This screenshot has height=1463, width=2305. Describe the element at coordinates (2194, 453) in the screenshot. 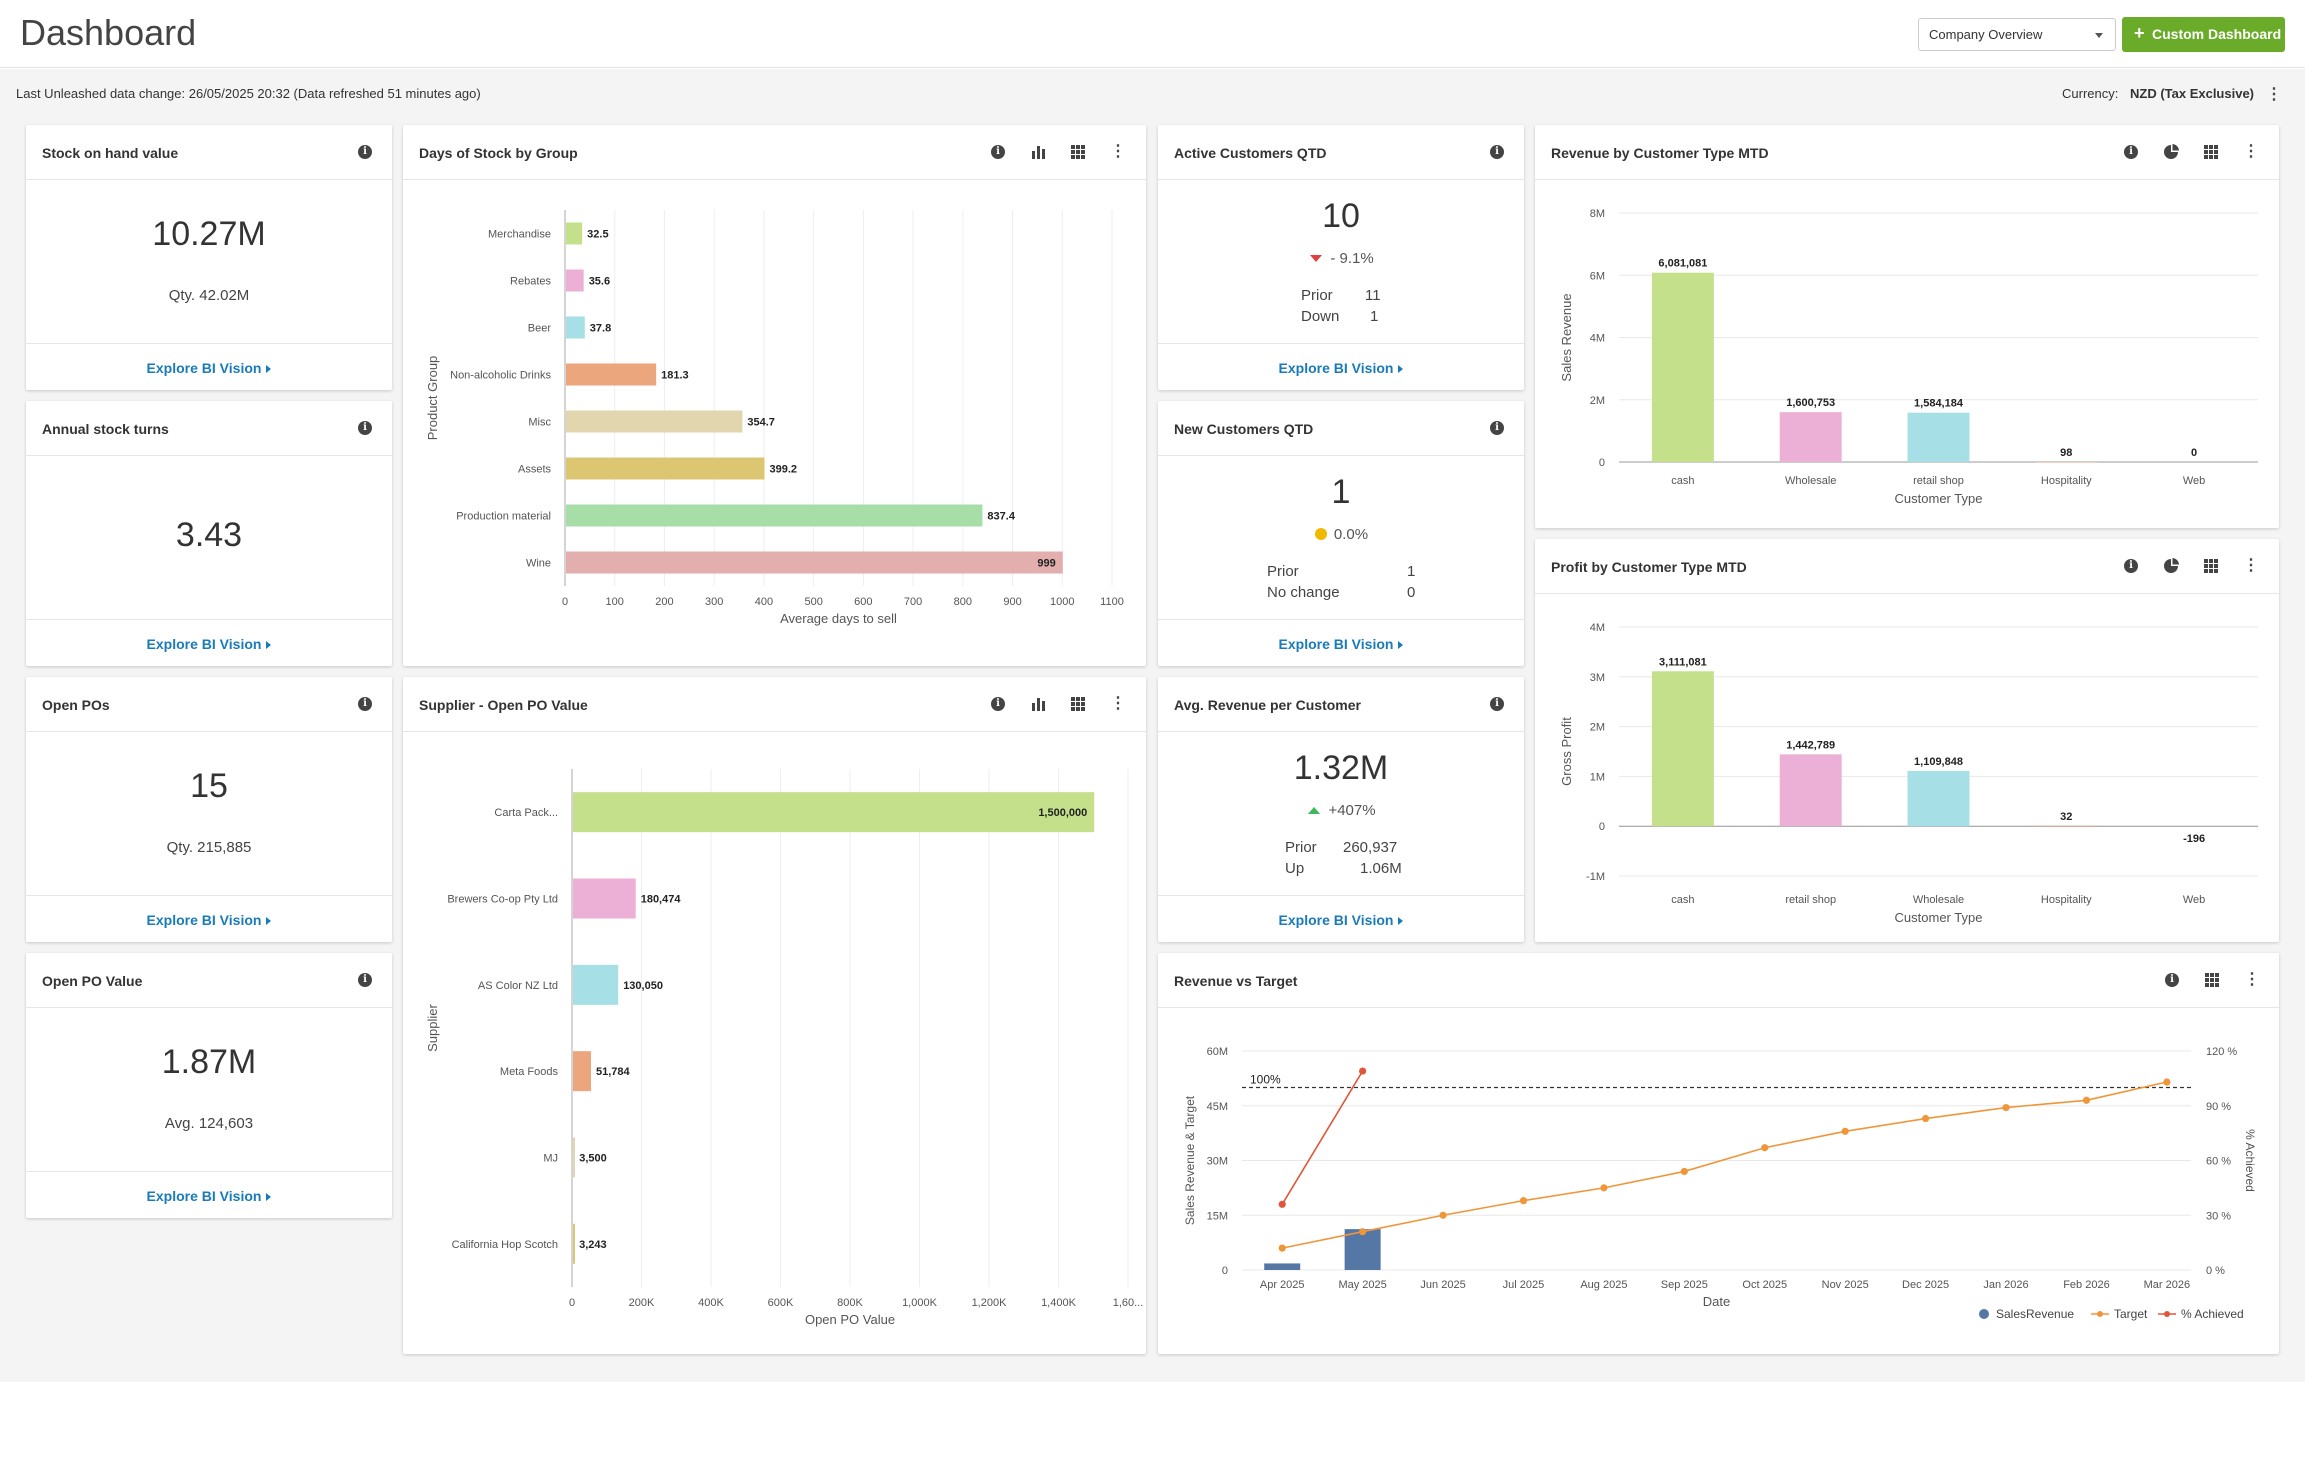

I see `data-label: 0` at that location.